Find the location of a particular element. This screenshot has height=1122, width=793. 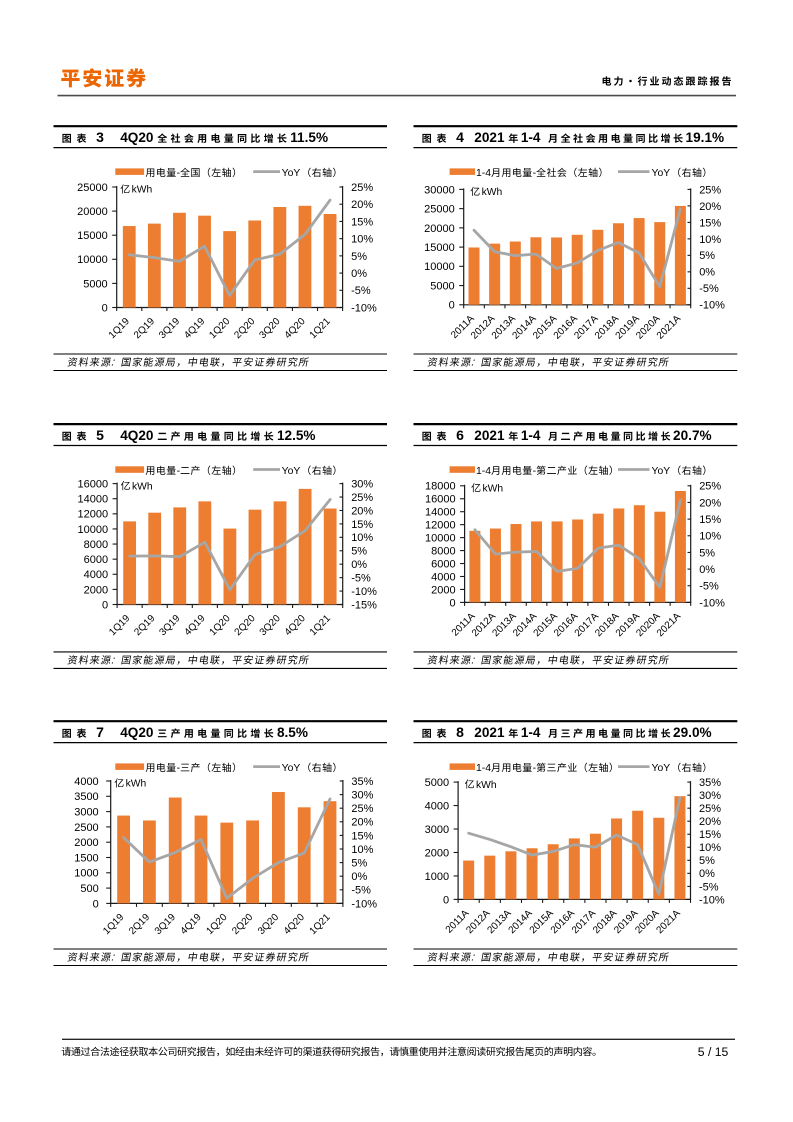

svg-text: 30000 is located at coordinates (439, 190).